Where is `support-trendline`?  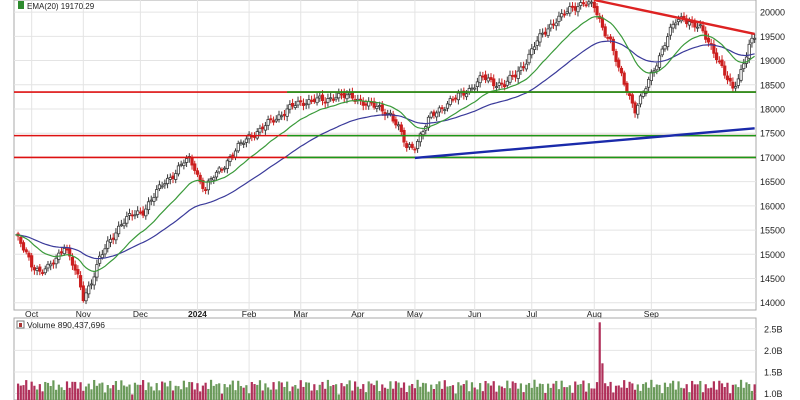 support-trendline is located at coordinates (584, 143).